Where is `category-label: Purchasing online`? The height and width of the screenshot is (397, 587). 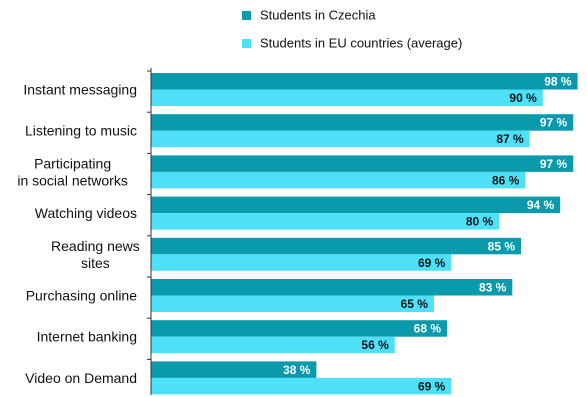 category-label: Purchasing online is located at coordinates (82, 296).